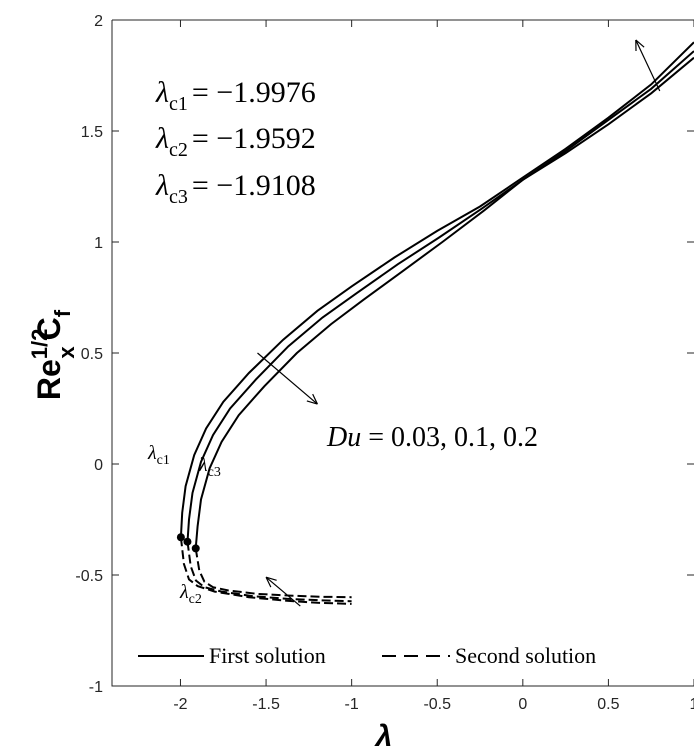  What do you see at coordinates (158, 455) in the screenshot?
I see `point-label-c1: λc1` at bounding box center [158, 455].